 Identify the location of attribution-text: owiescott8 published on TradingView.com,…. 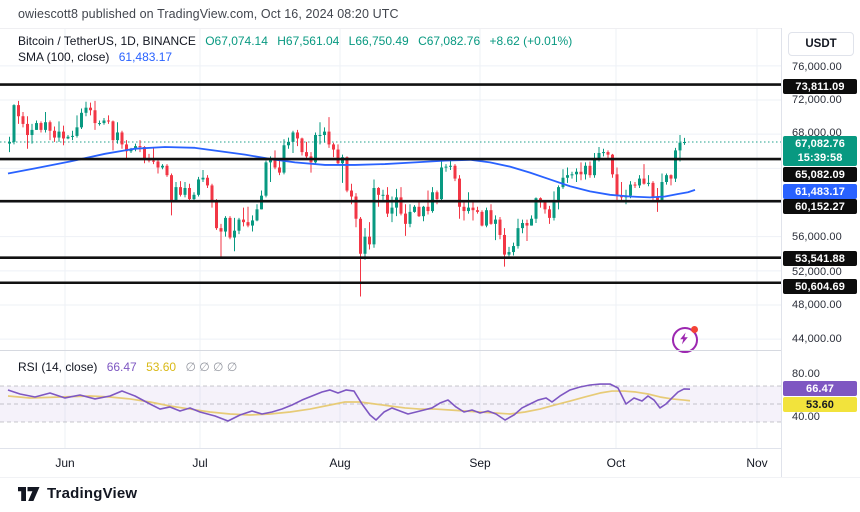
(208, 14).